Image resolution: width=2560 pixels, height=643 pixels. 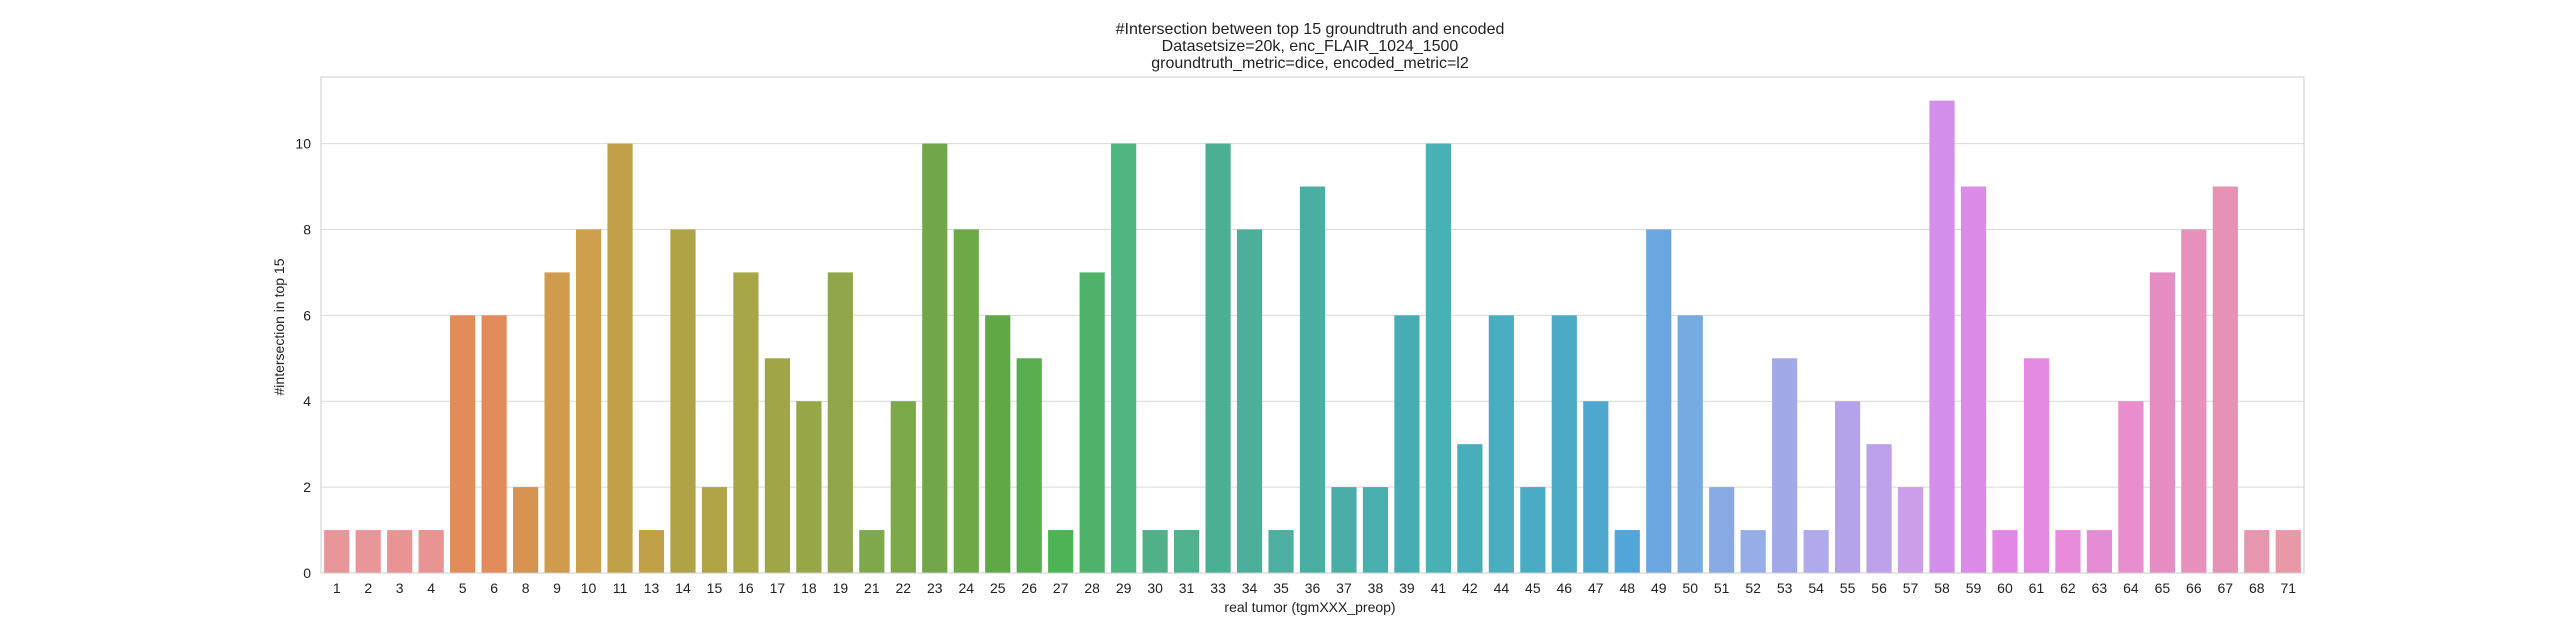 I want to click on x-tick-label-31: 31, so click(x=1187, y=588).